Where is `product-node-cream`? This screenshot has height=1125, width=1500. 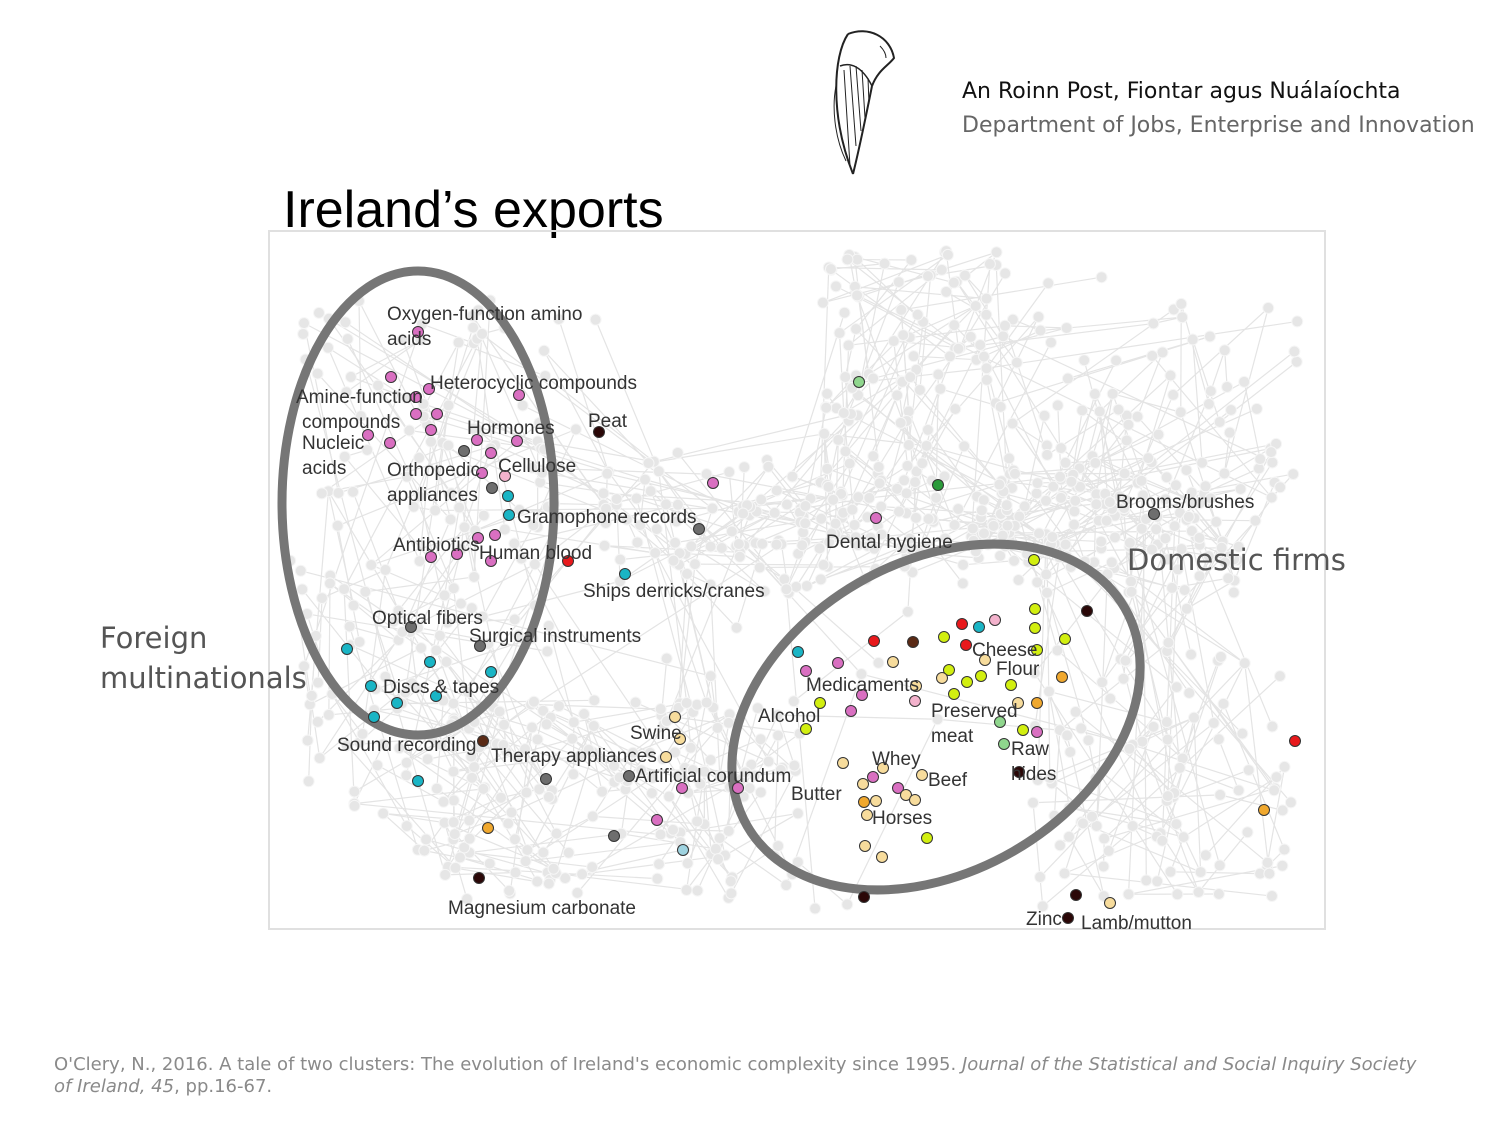
product-node-cream is located at coordinates (922, 775).